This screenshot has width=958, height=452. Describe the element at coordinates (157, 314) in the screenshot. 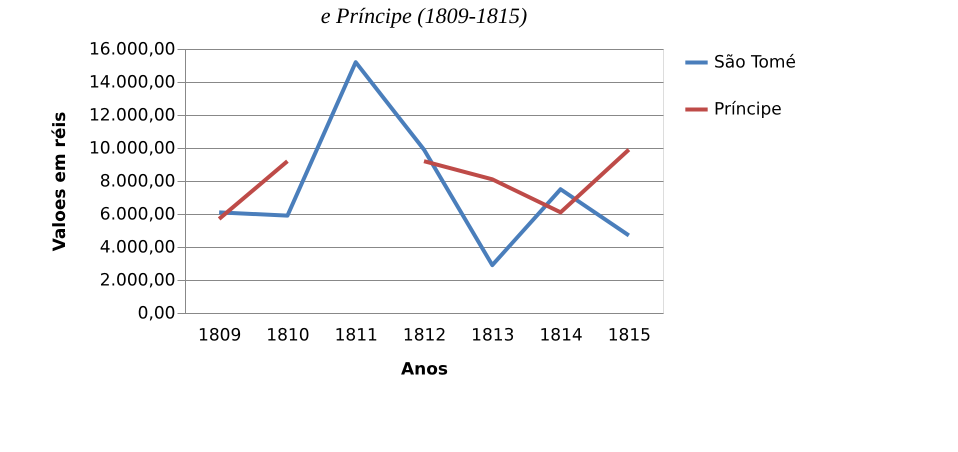

I see `y-tick-label: 0,00` at that location.